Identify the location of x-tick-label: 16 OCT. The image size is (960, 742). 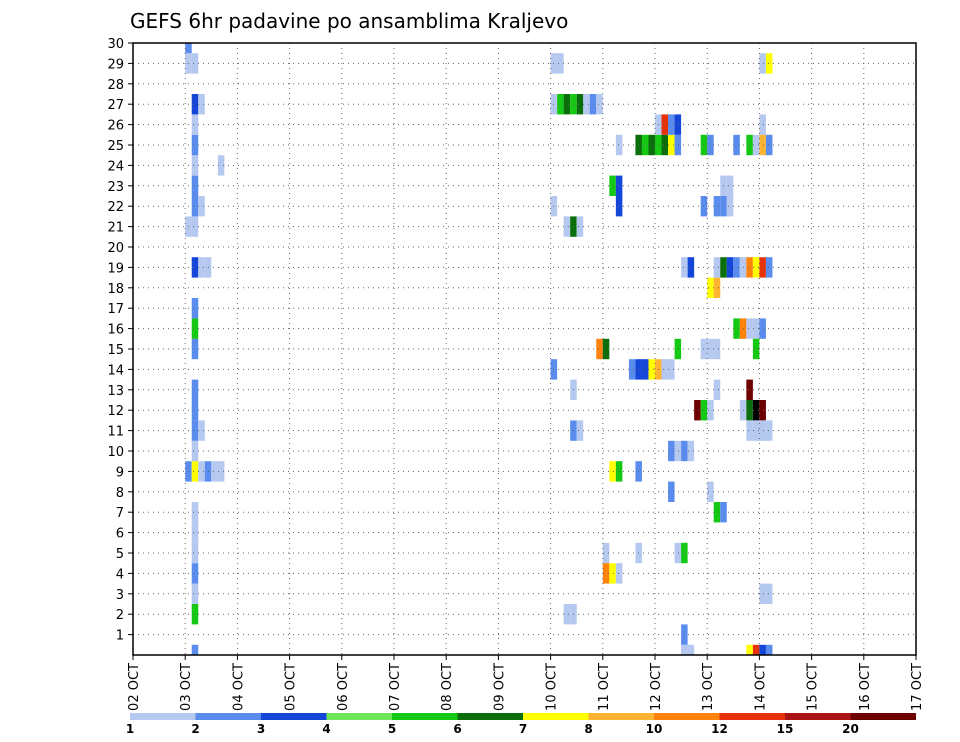
(865, 687).